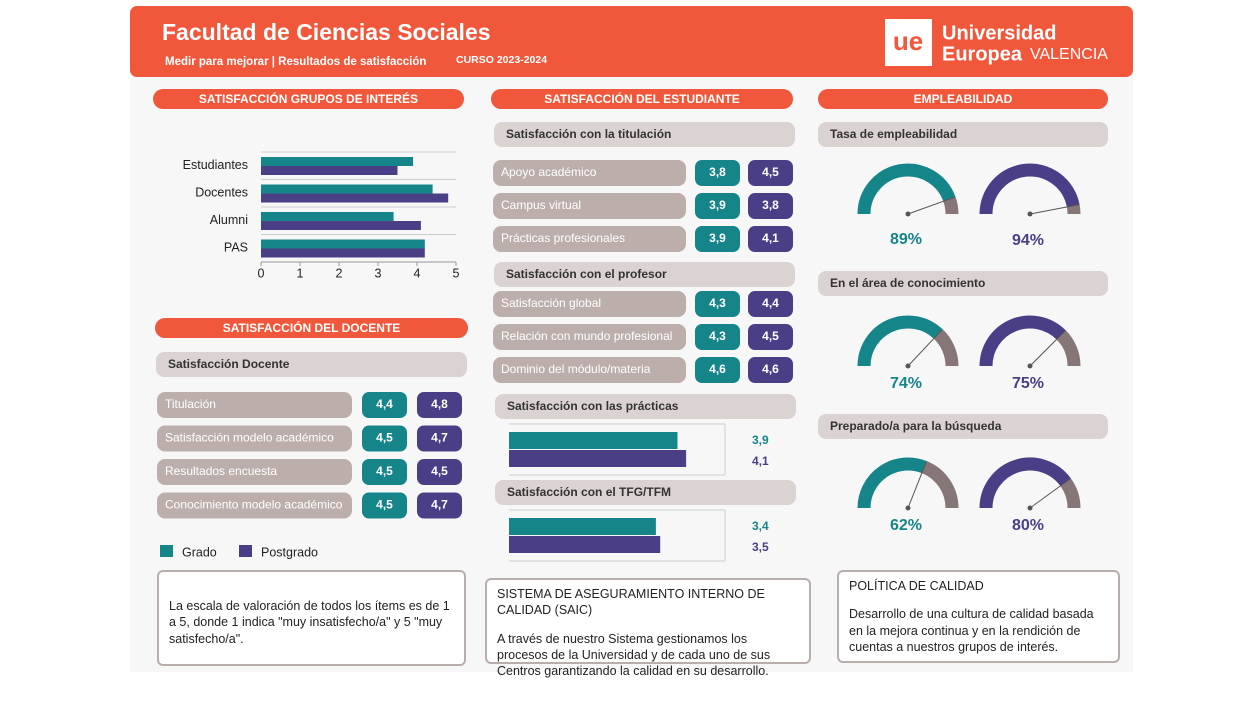  Describe the element at coordinates (289, 552) in the screenshot. I see `legend-label: Postgrado` at that location.